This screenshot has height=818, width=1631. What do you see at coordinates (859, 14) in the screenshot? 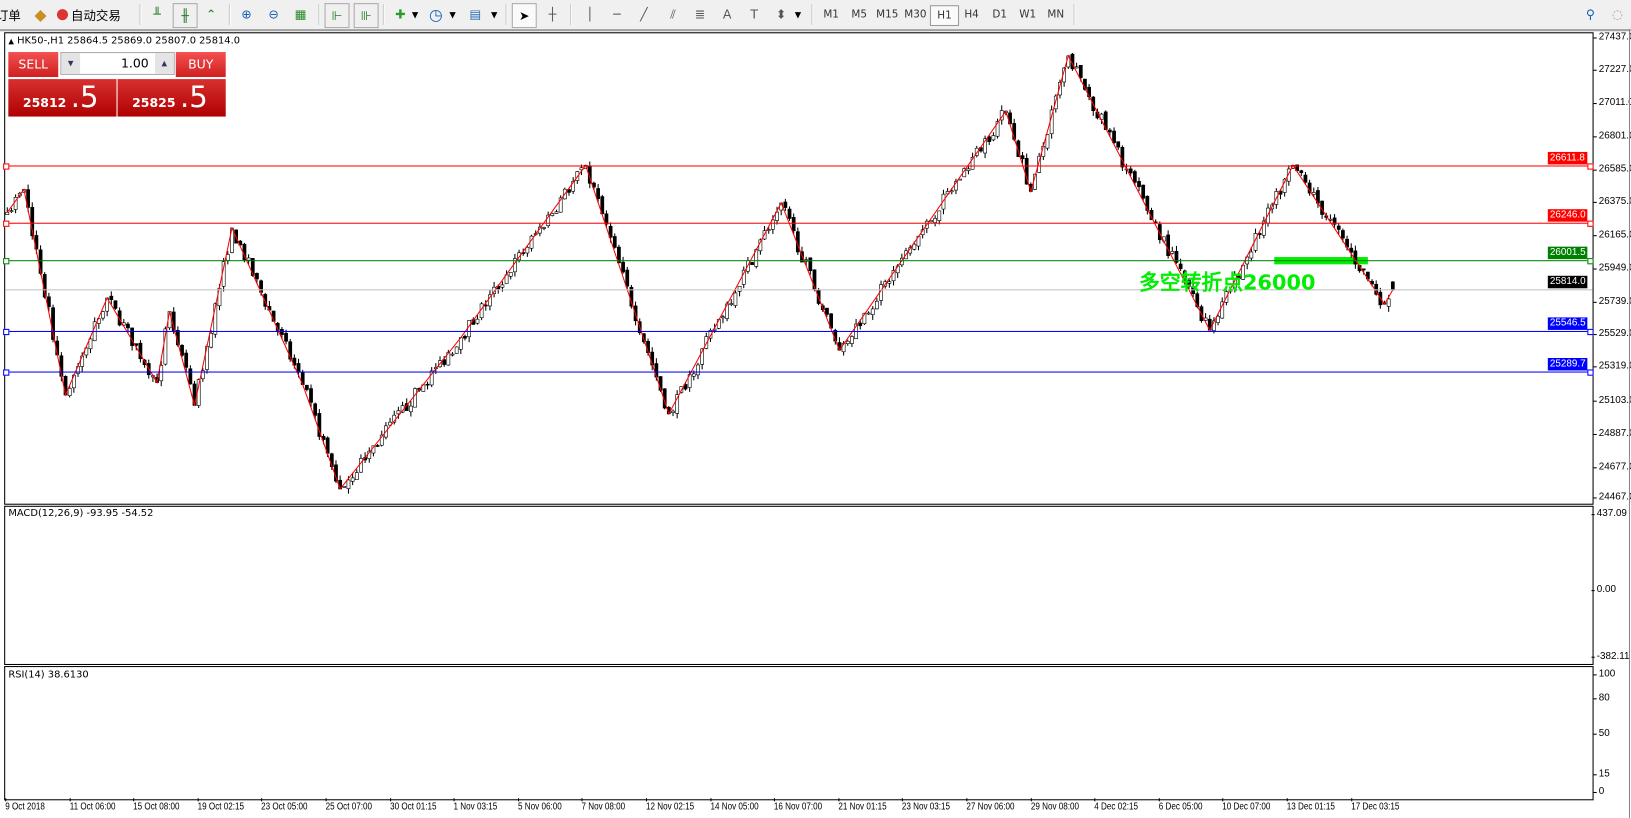
I see `timeframe-m5: M5` at bounding box center [859, 14].